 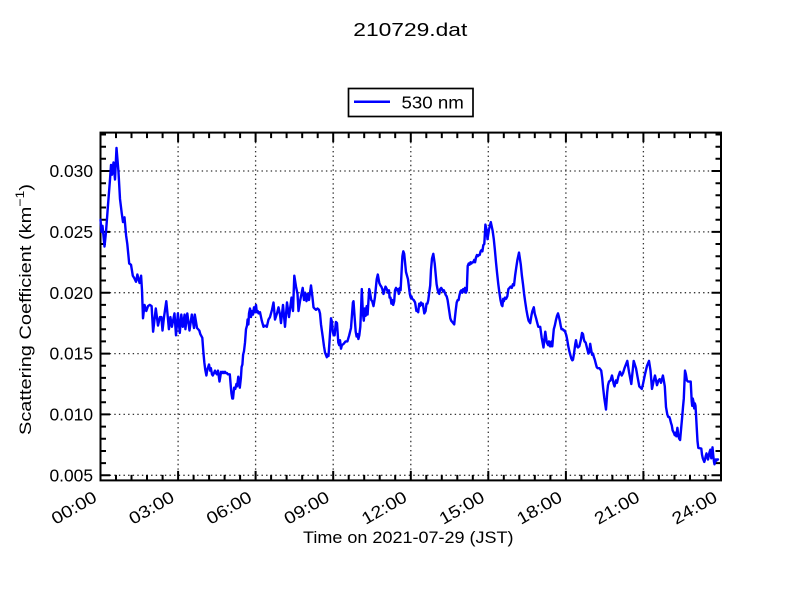 What do you see at coordinates (433, 103) in the screenshot?
I see `svg-text: 530 nm` at bounding box center [433, 103].